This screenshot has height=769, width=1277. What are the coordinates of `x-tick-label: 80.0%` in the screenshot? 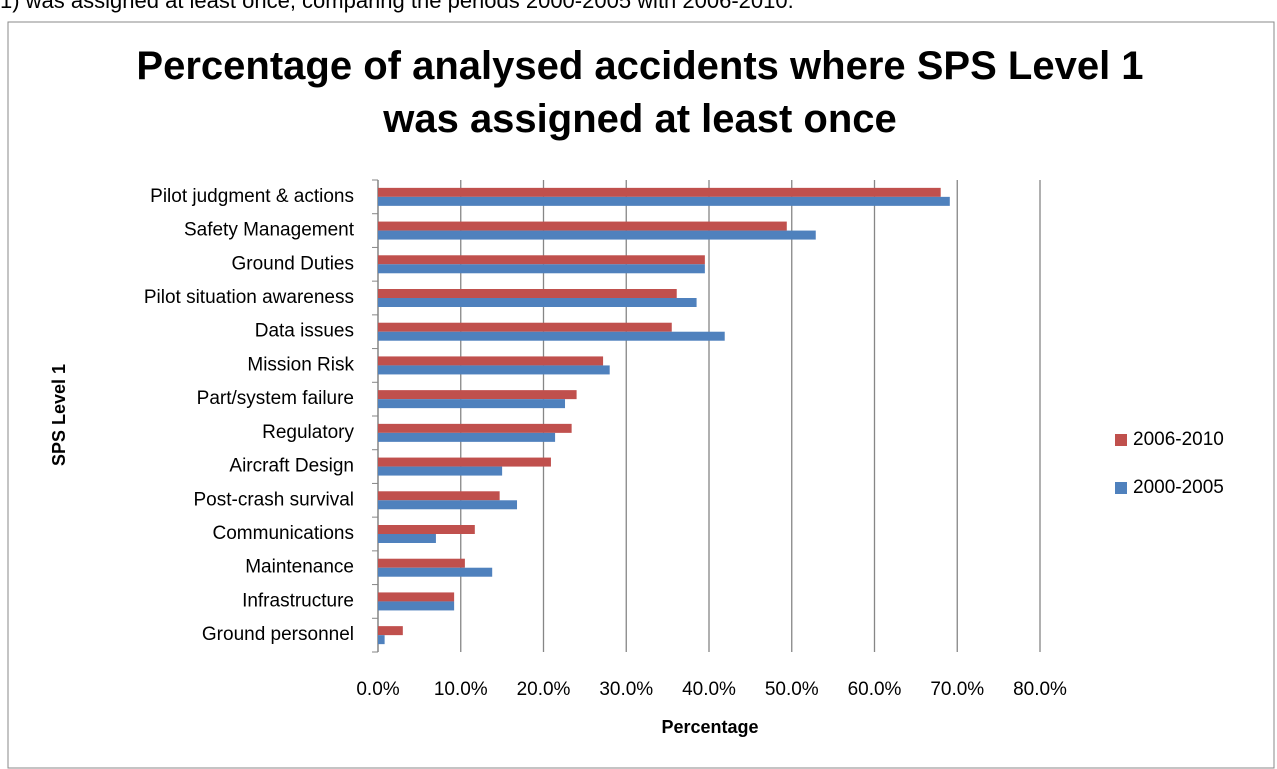 It's located at (1040, 689).